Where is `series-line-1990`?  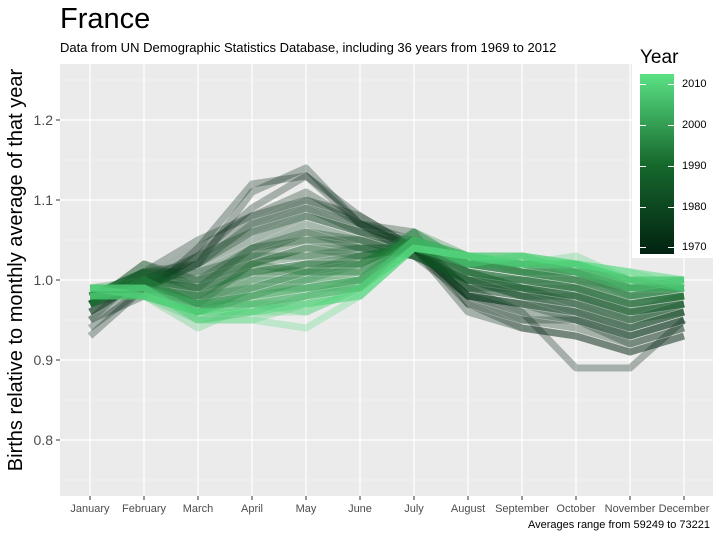 series-line-1990 is located at coordinates (386, 276).